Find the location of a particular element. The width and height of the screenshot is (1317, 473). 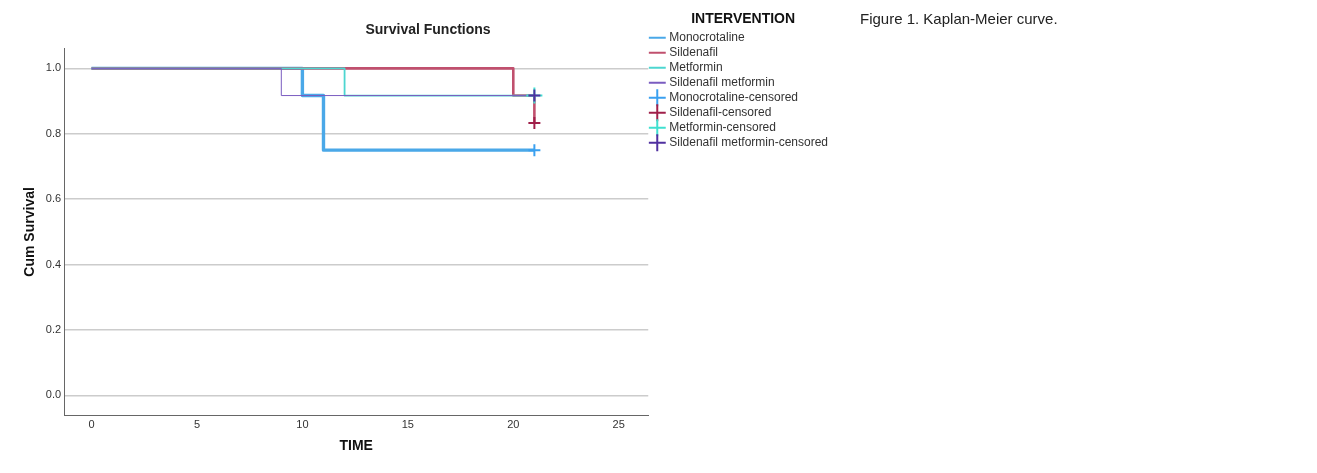

legend-label: Metformin is located at coordinates (696, 67).